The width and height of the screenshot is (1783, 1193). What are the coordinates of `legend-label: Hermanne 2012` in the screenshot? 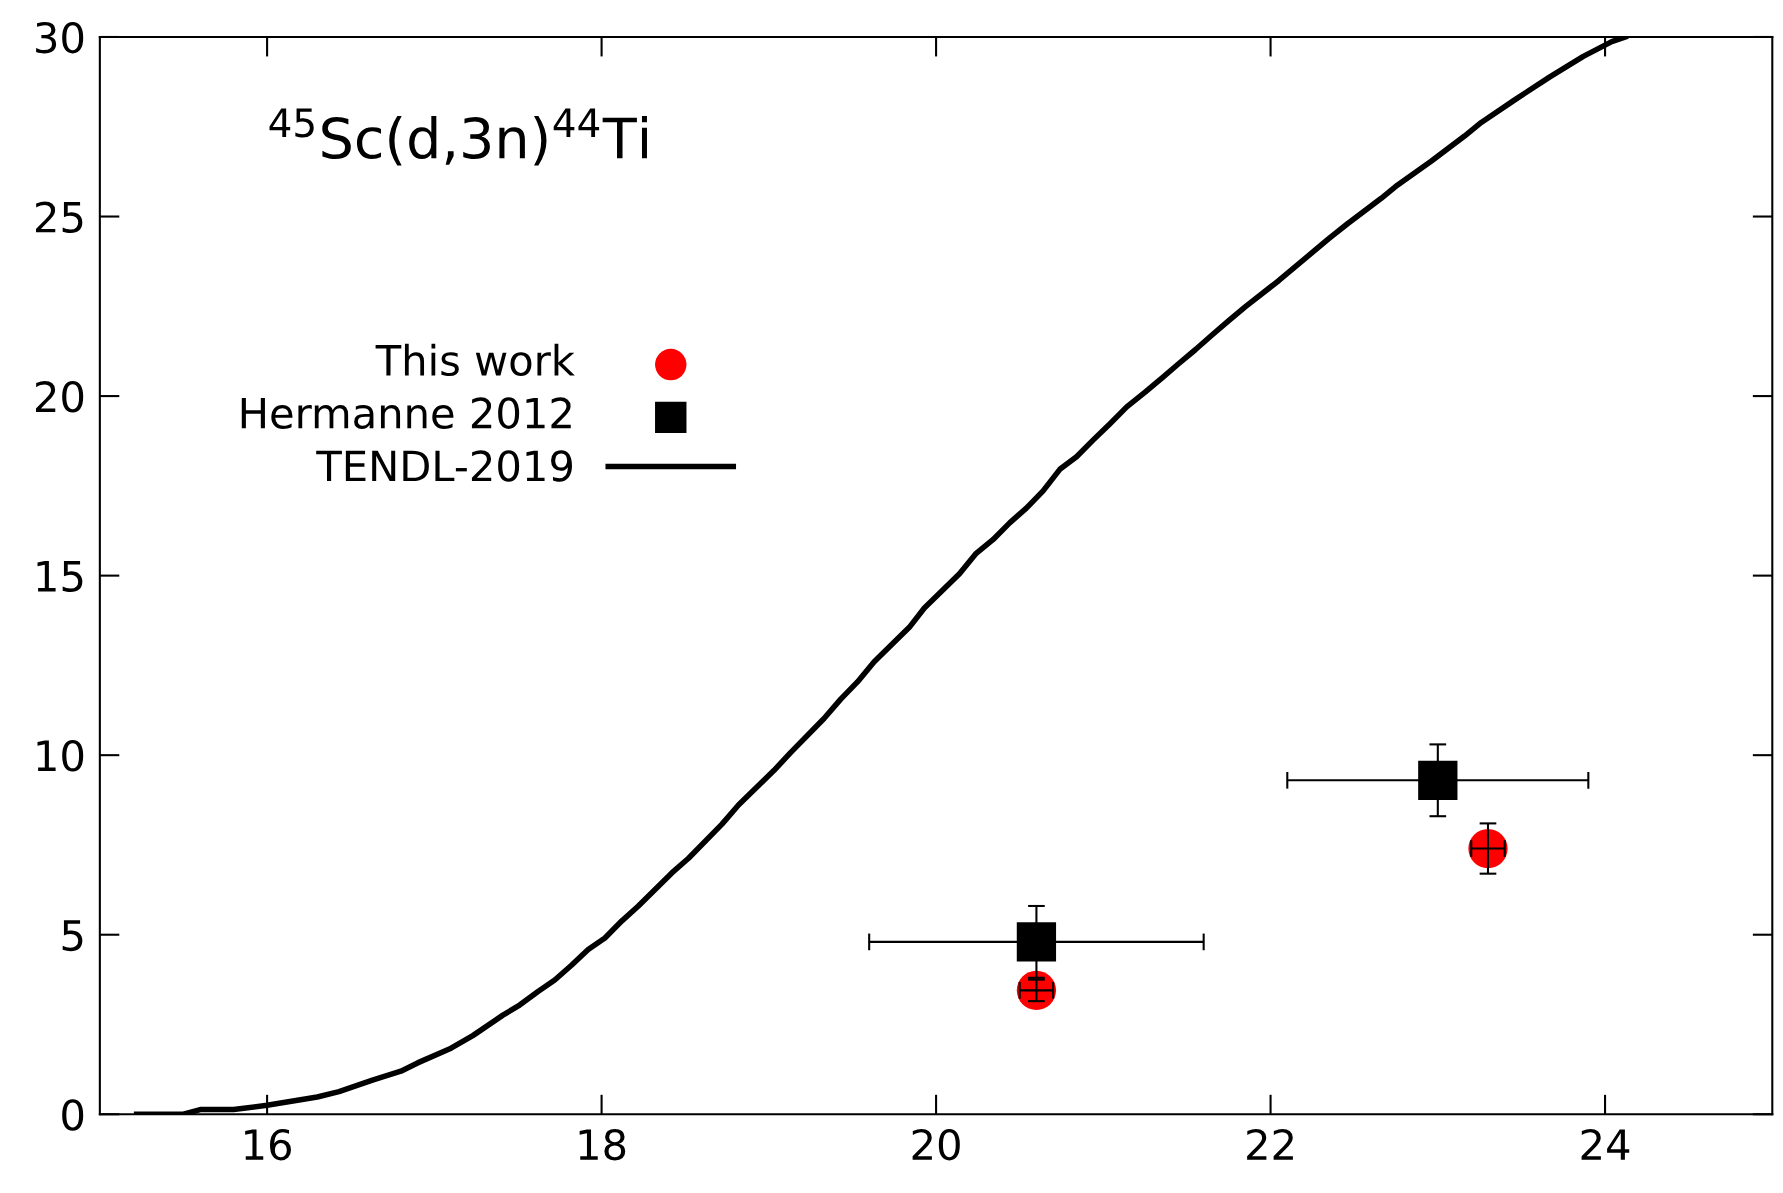 It's located at (406, 413).